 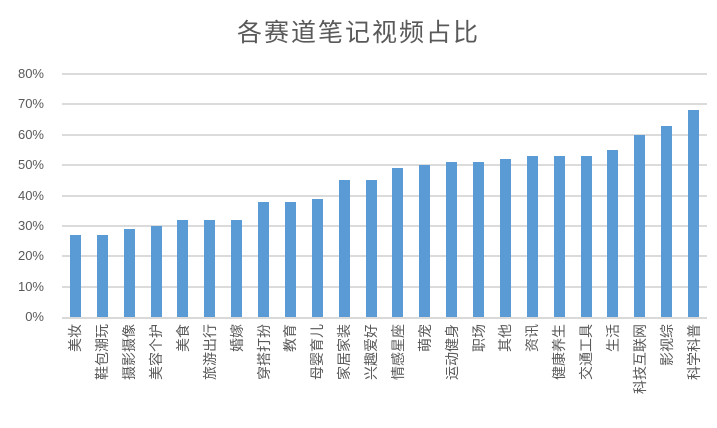 I want to click on x-axis-label-cell: 家居家装, so click(x=344, y=374).